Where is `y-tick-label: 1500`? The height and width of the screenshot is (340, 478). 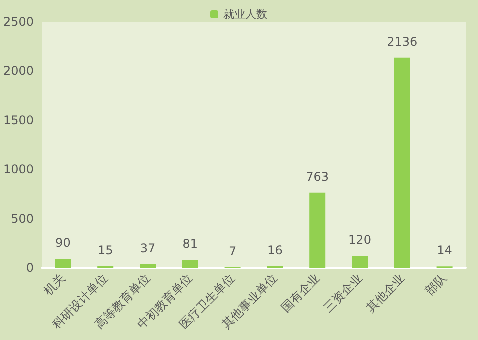 y-tick-label: 1500 is located at coordinates (18, 120).